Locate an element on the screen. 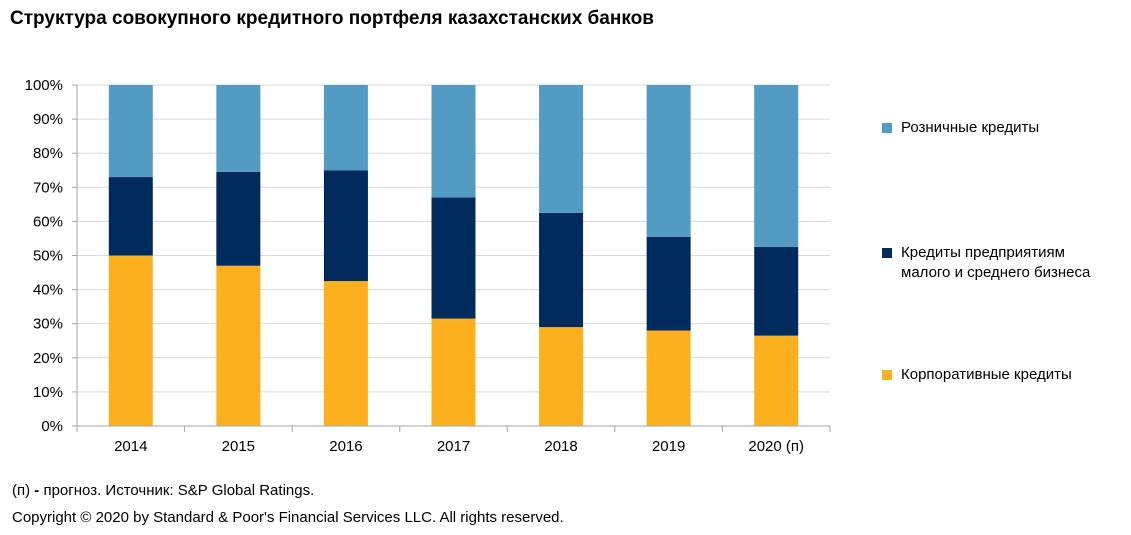 The height and width of the screenshot is (535, 1131). legend-swatch-sme is located at coordinates (887, 253).